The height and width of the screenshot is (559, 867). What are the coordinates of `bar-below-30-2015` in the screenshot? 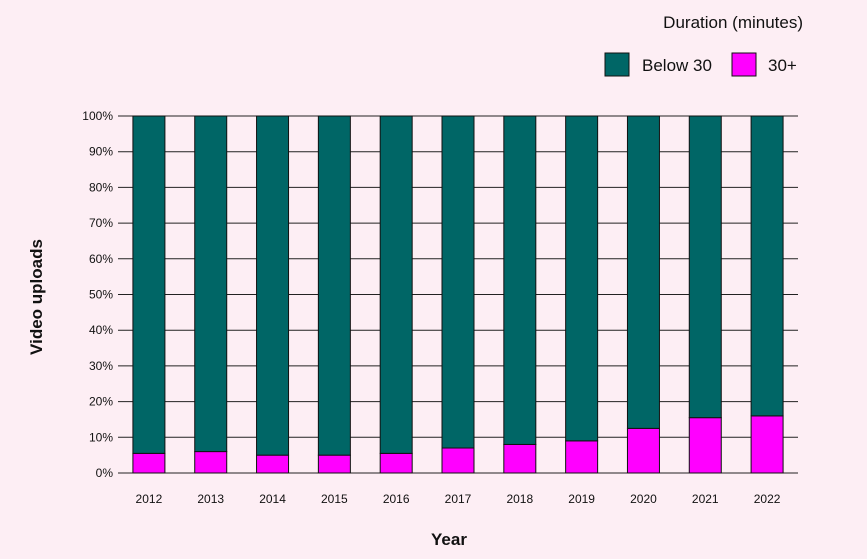 It's located at (334, 285).